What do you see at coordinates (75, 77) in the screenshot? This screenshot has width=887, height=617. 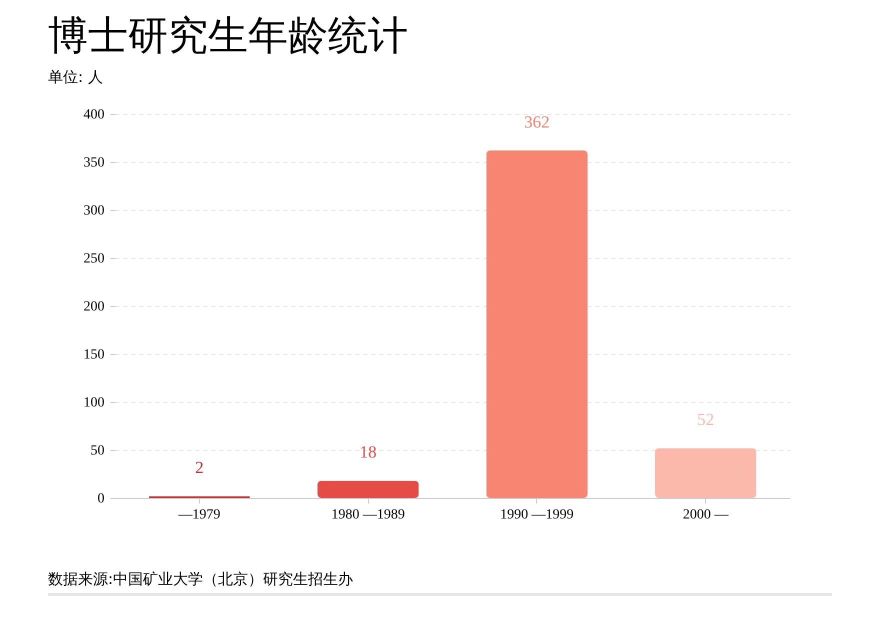 I see `chart-subtitle: 单位: 人` at bounding box center [75, 77].